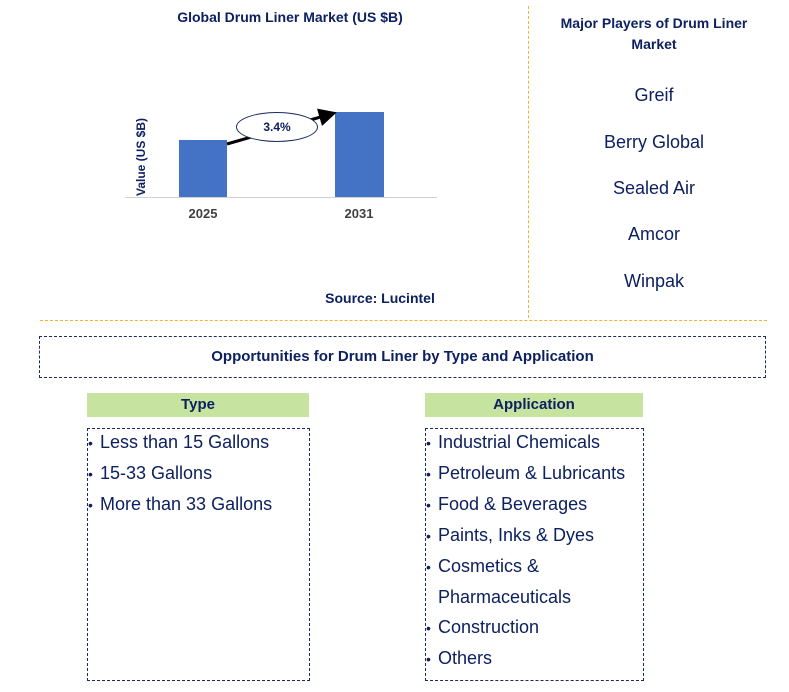 The width and height of the screenshot is (789, 692). I want to click on horizontal-divider, so click(403, 320).